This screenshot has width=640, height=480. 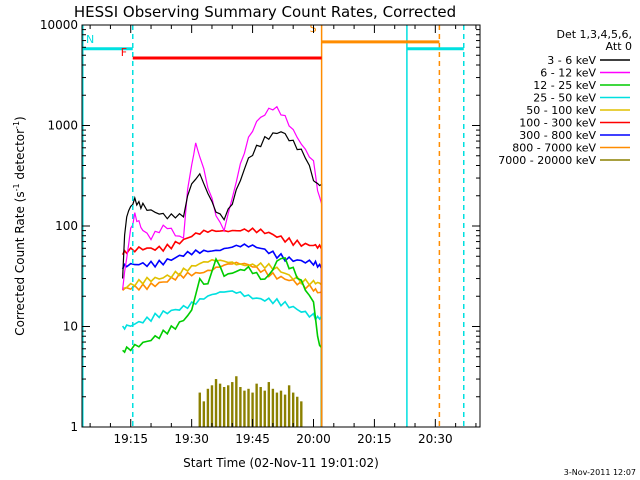 I want to click on legend-label: 12 - 25 keV, so click(x=564, y=85).